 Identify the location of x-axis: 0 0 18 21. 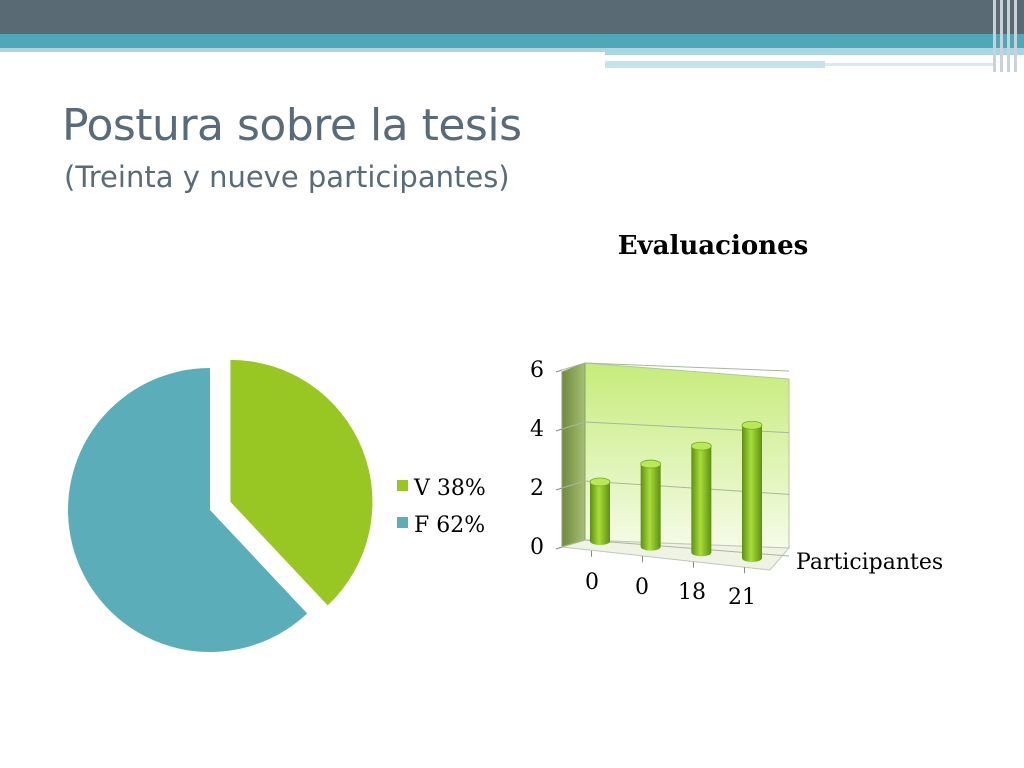
(670, 580).